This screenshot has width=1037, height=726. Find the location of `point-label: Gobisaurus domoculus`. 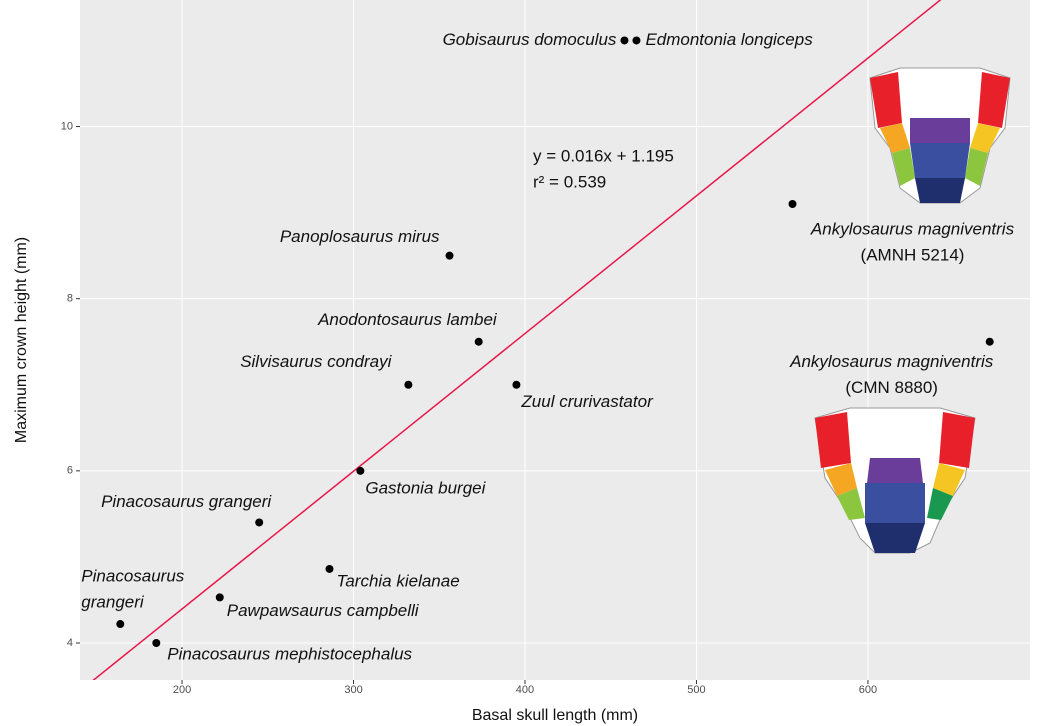

point-label: Gobisaurus domoculus is located at coordinates (530, 39).